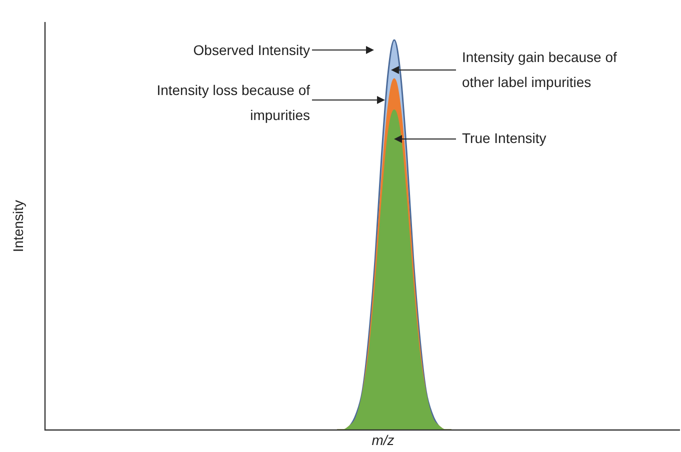 The height and width of the screenshot is (452, 681). Describe the element at coordinates (540, 70) in the screenshot. I see `annotation: Intensity gain because of other label impurities` at that location.